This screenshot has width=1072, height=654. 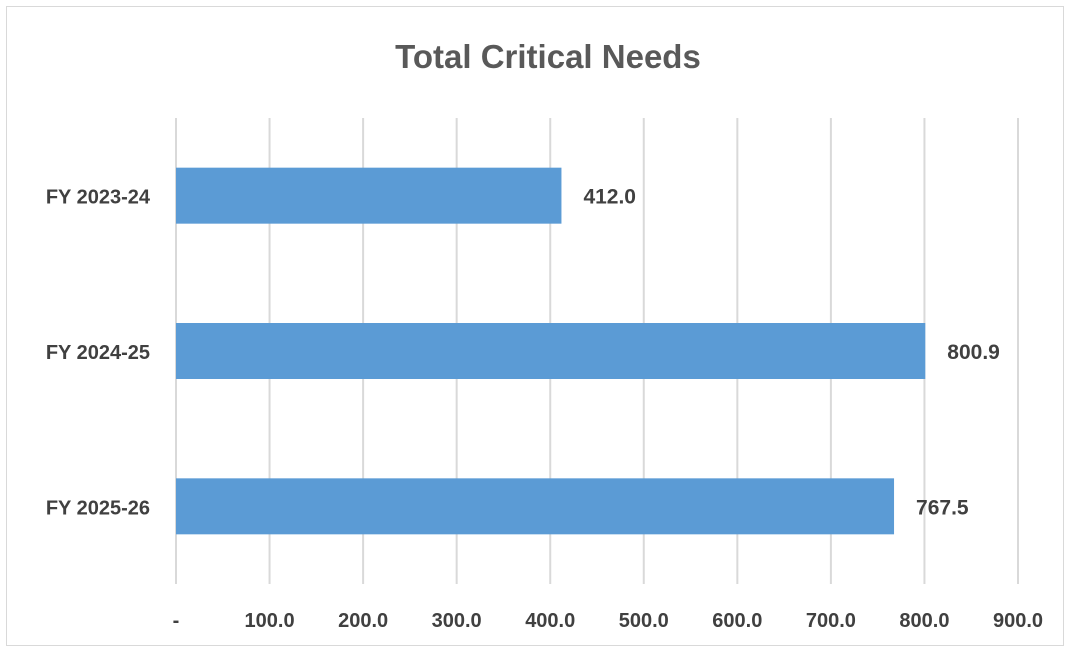 What do you see at coordinates (609, 197) in the screenshot?
I see `data-label: 412.0` at bounding box center [609, 197].